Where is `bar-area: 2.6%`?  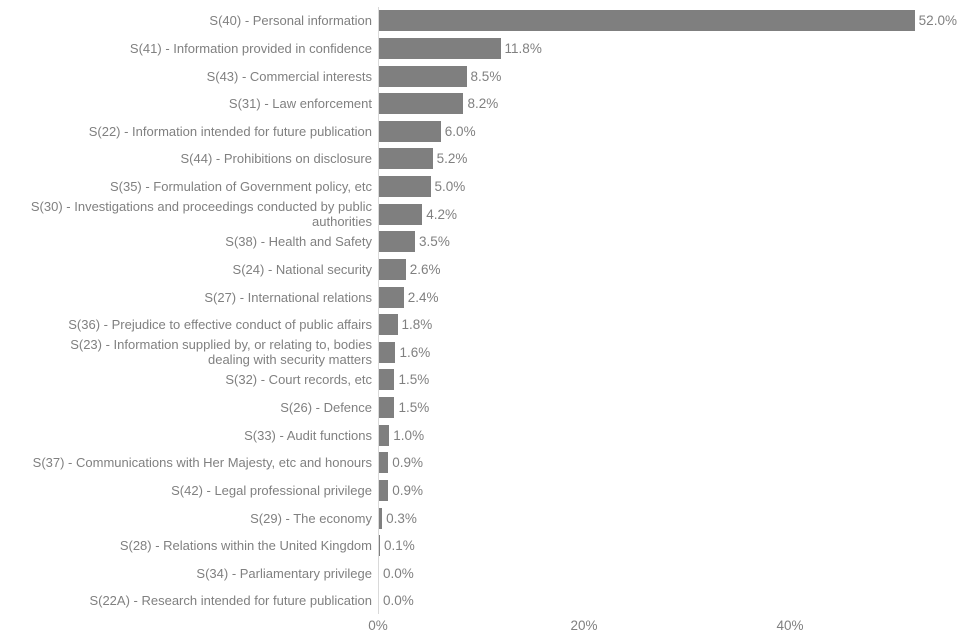
bar-area: 2.6% is located at coordinates (669, 270).